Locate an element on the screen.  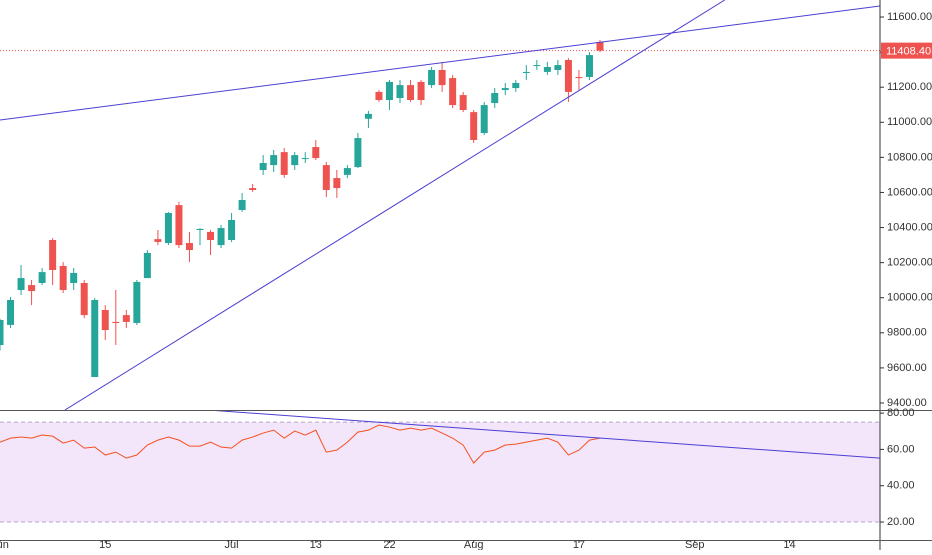
y-tick-label: 10400.00 is located at coordinates (909, 227).